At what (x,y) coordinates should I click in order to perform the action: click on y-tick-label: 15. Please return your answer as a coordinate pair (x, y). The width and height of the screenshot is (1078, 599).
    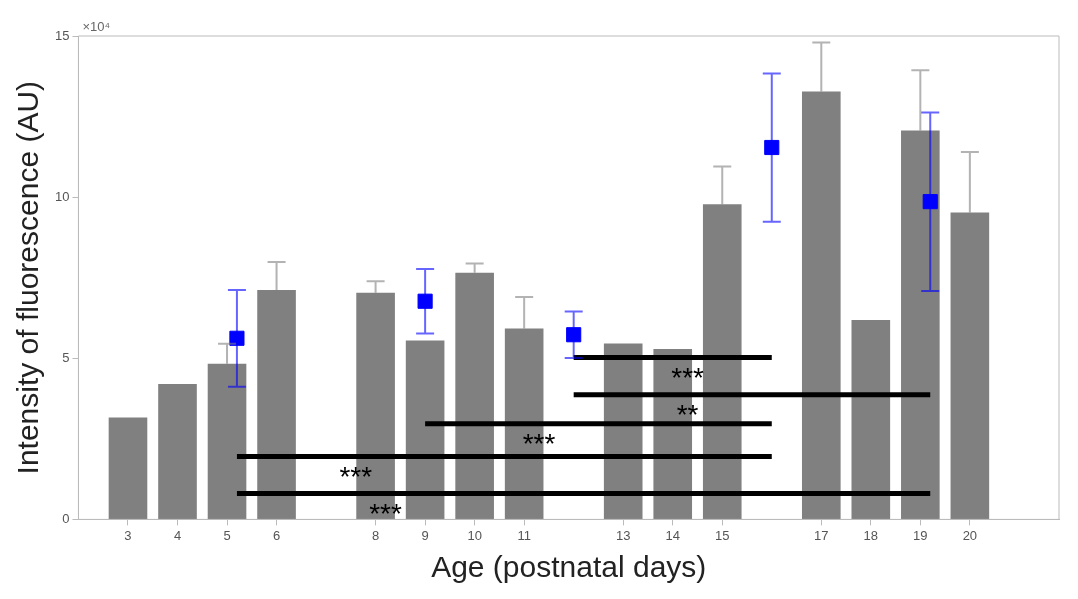
    Looking at the image, I should click on (62, 35).